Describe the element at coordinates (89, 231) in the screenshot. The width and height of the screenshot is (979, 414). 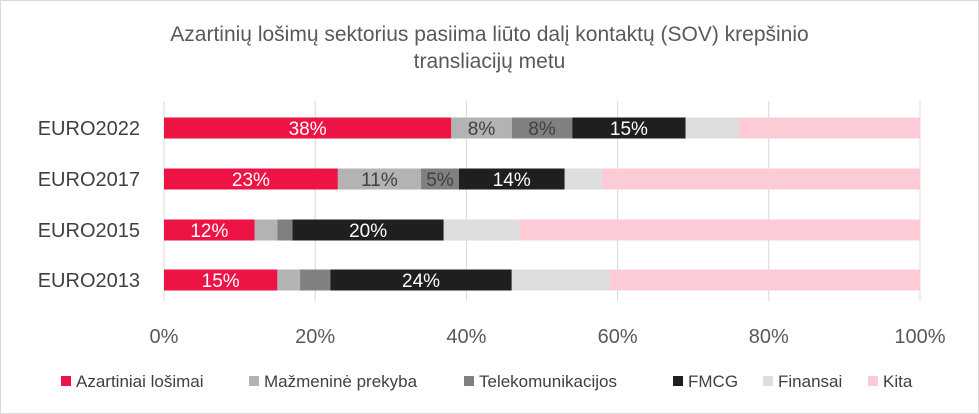
I see `category-label: EURO2015` at that location.